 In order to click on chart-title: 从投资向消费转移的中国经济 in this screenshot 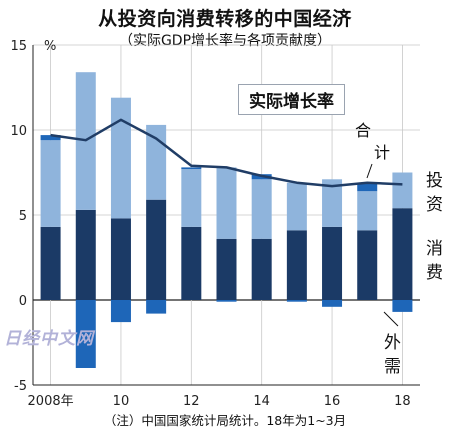, I will do `click(225, 19)`.